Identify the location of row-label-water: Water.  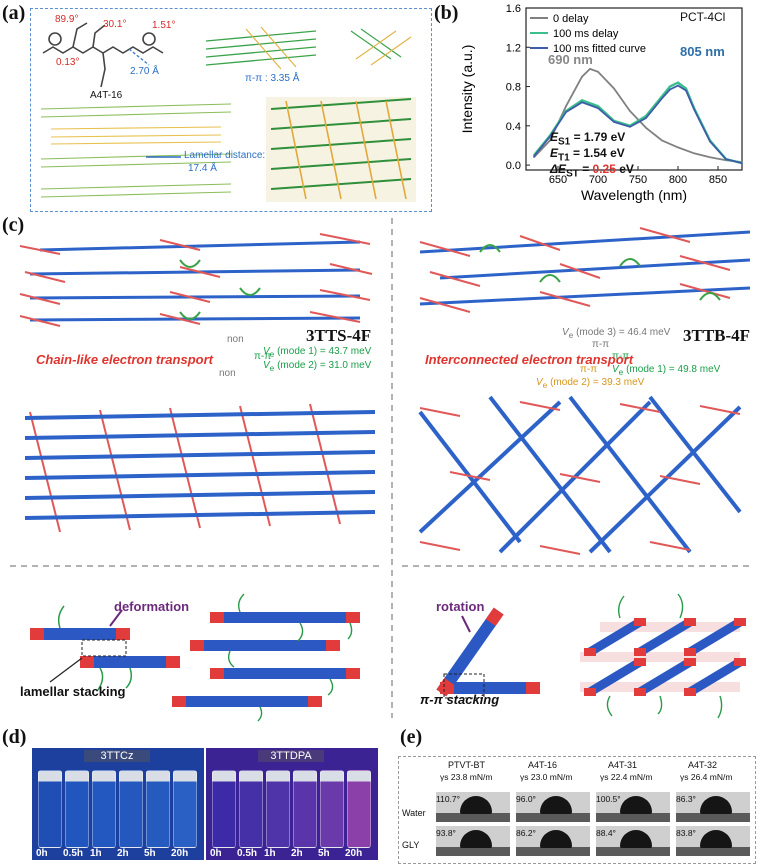
(414, 813).